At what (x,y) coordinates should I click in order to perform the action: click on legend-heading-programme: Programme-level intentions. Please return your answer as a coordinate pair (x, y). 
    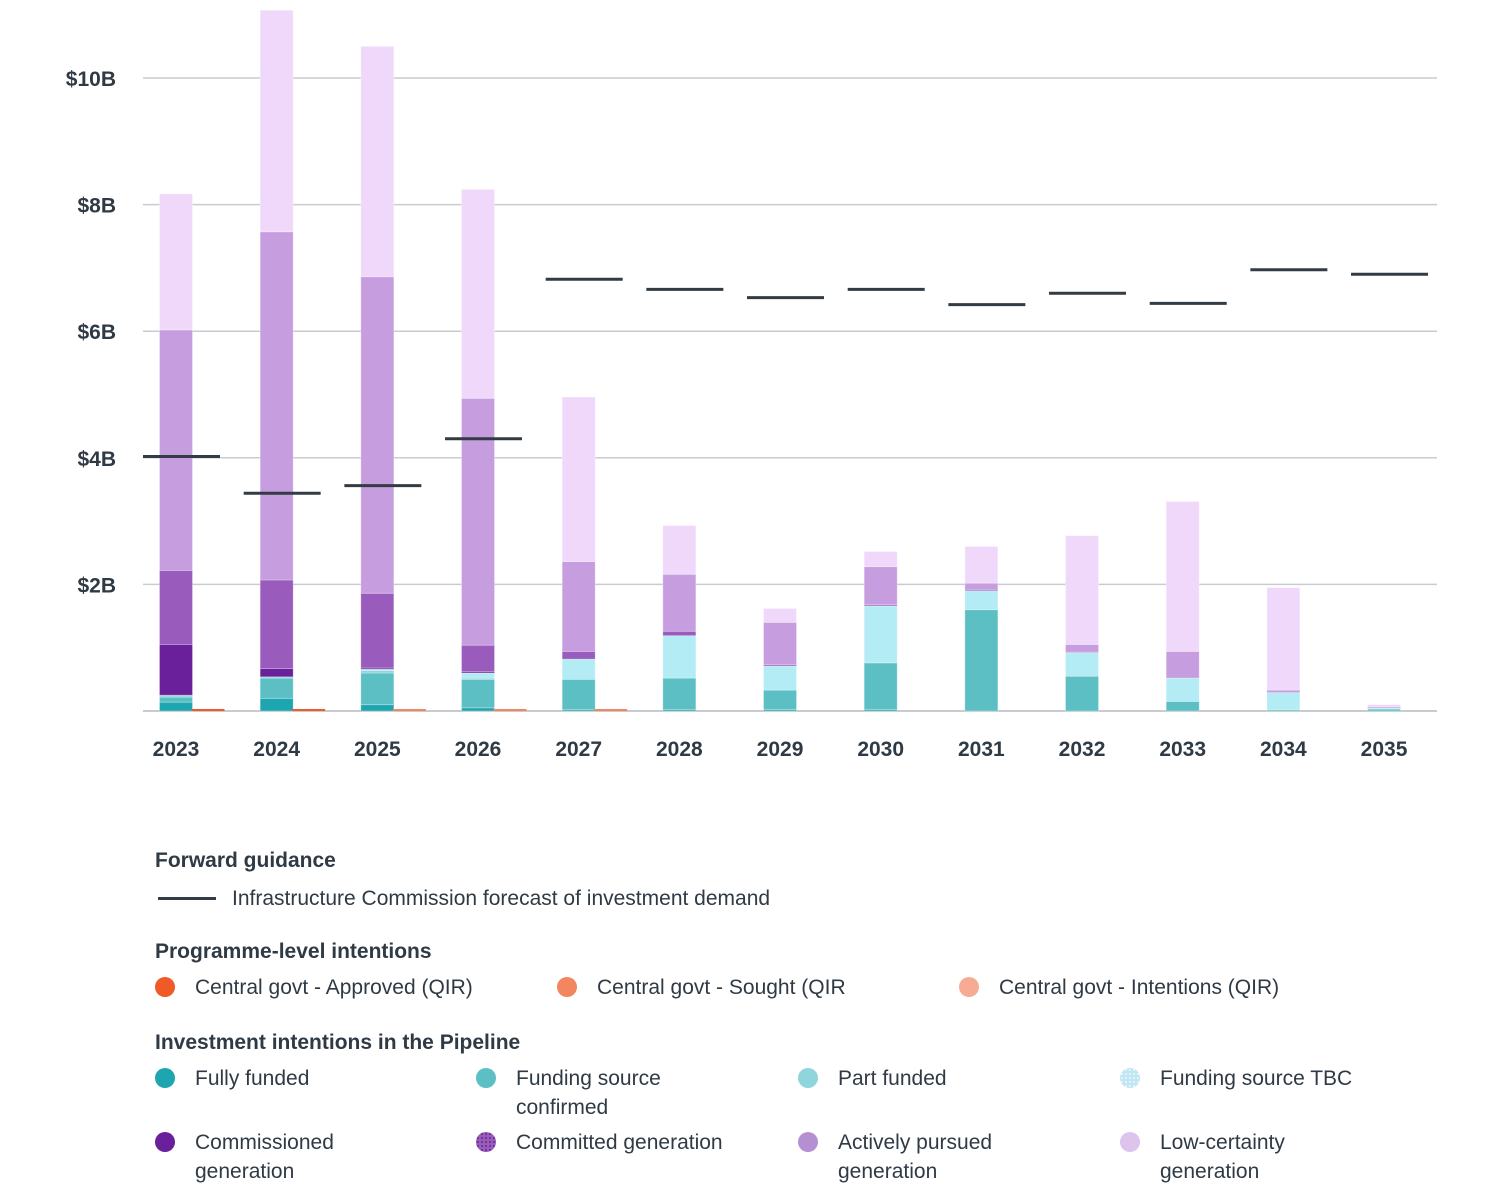
    Looking at the image, I should click on (293, 951).